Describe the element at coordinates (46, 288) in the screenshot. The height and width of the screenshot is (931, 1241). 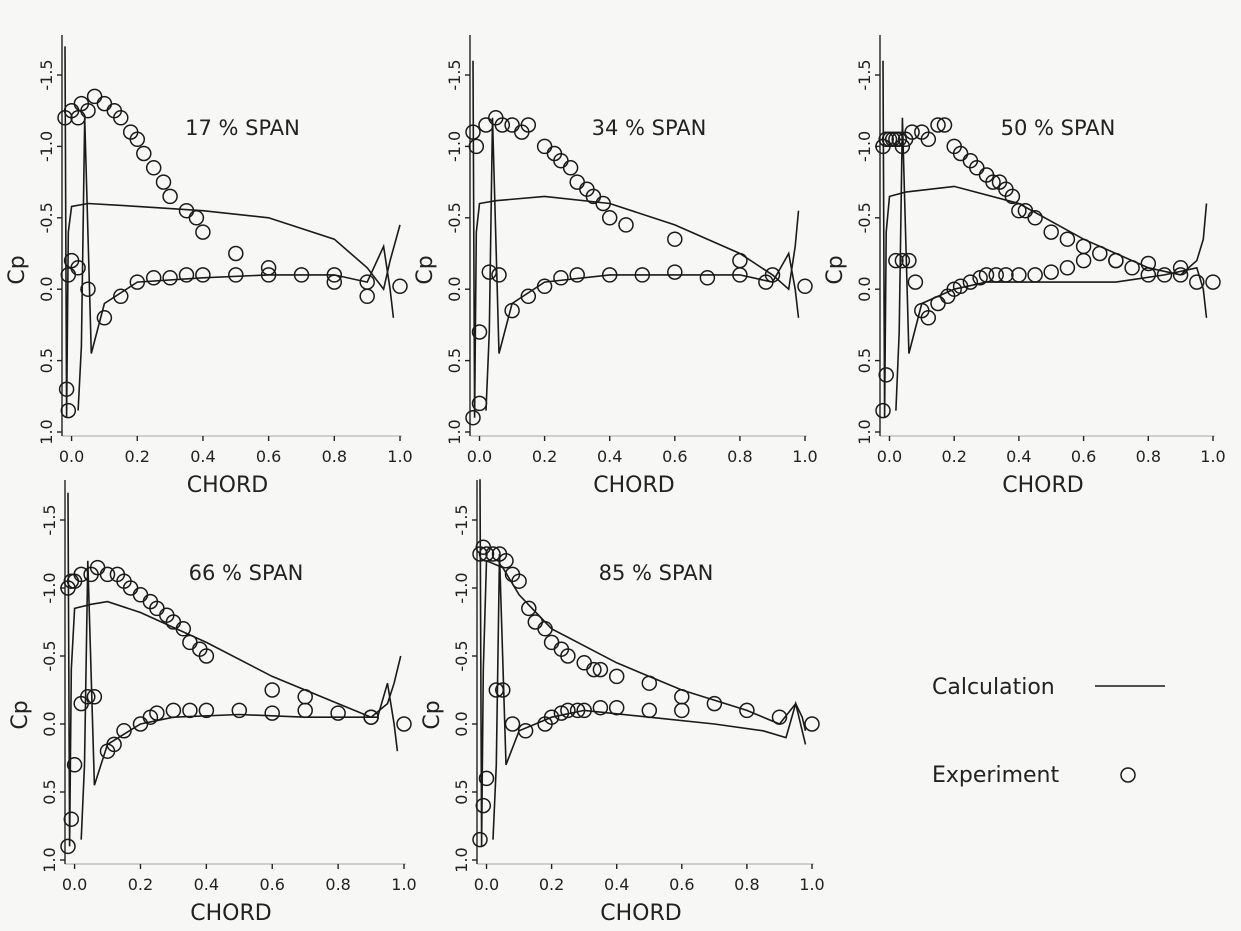
I see `y-tick-label: 0.0` at that location.